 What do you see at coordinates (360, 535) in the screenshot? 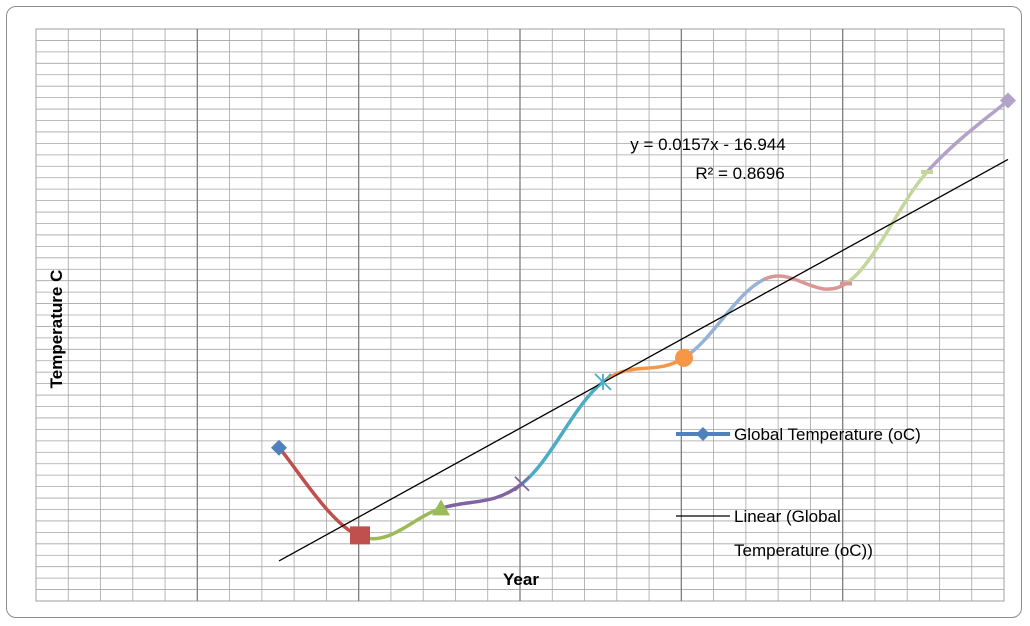
I see `data-point-square` at bounding box center [360, 535].